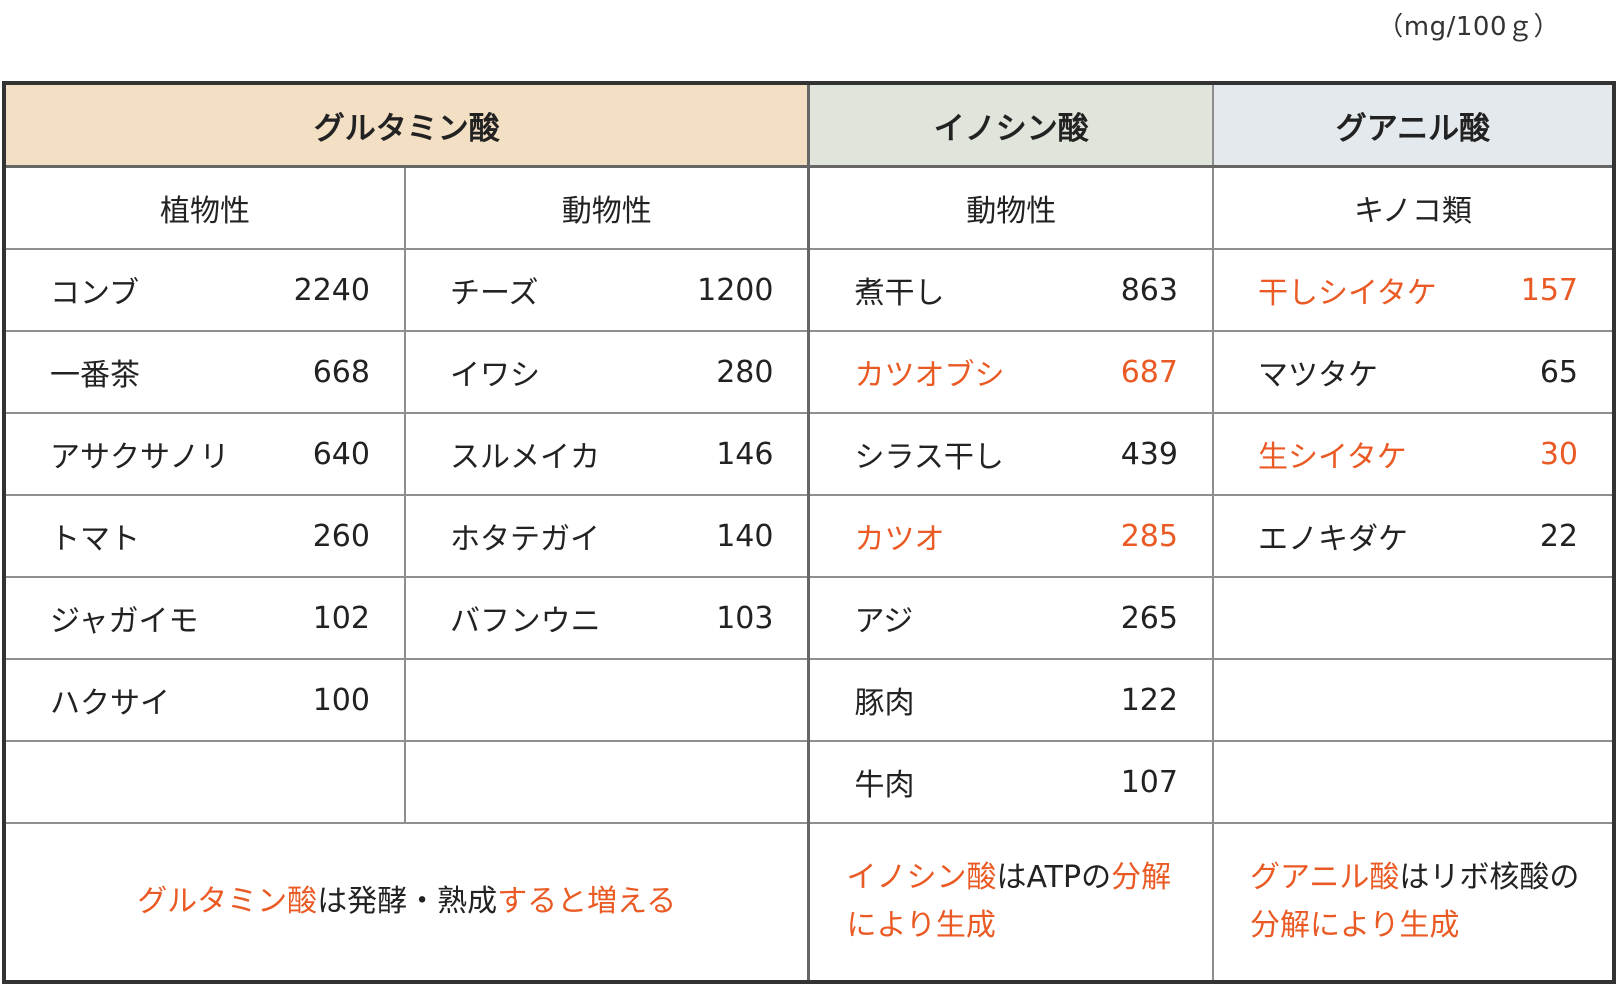 This screenshot has height=1000, width=1618. I want to click on item-value: 668, so click(341, 372).